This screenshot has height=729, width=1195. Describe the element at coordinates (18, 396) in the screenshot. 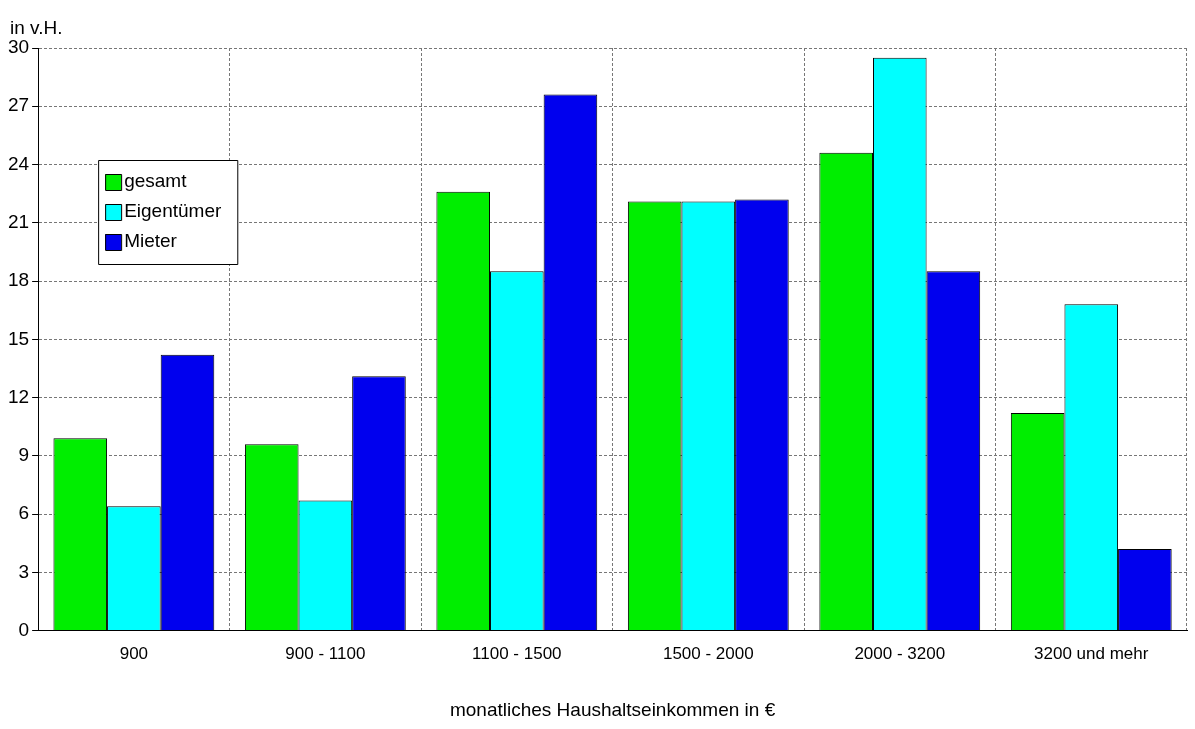

I see `y-tick-label: 12` at that location.